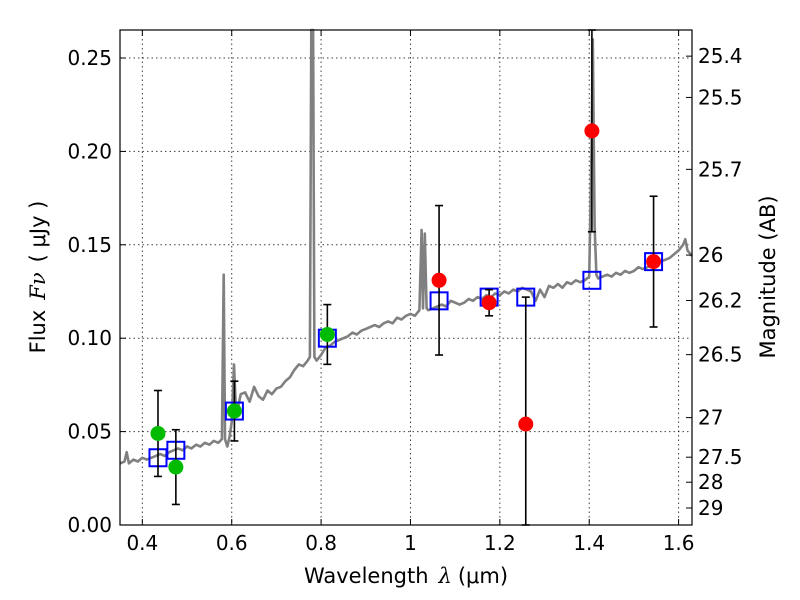  What do you see at coordinates (679, 543) in the screenshot?
I see `x-tick-label: 1.6` at bounding box center [679, 543].